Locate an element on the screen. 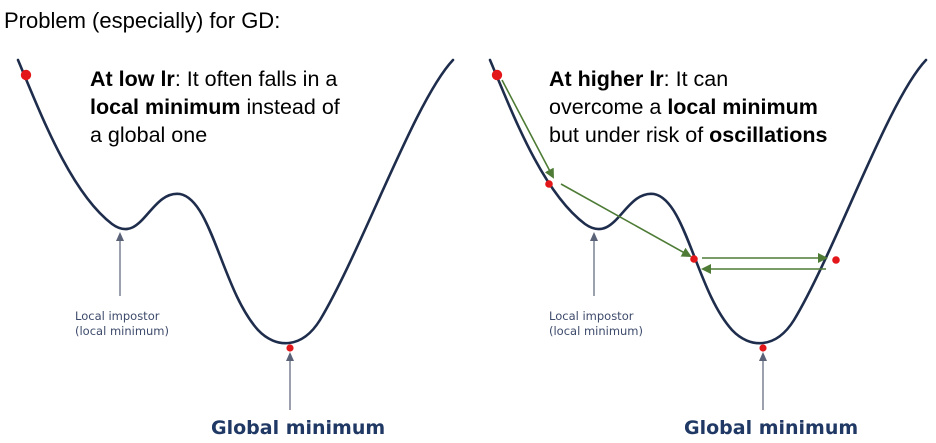  right-caption-plain2: overcome a is located at coordinates (608, 107).